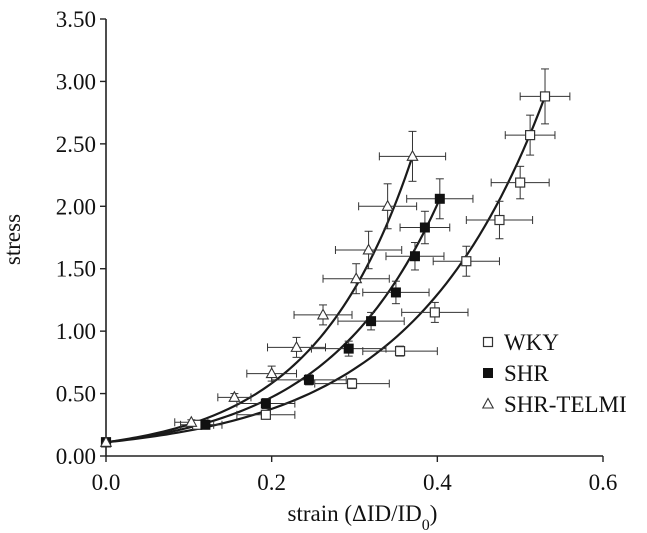 Image resolution: width=647 pixels, height=533 pixels. What do you see at coordinates (355, 513) in the screenshot?
I see `x-axis-label-main: strain (ΔID/ID` at bounding box center [355, 513].